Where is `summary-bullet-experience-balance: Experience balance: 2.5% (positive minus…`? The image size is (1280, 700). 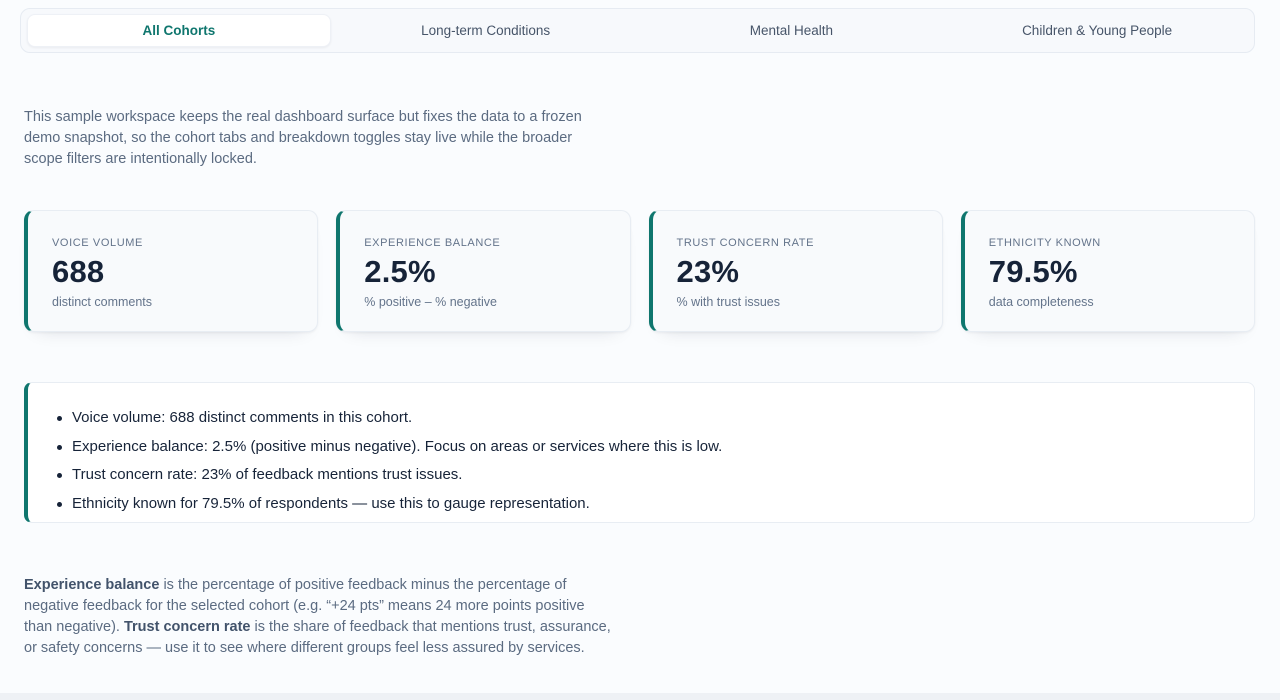
summary-bullet-experience-balance: Experience balance: 2.5% (positive minus… is located at coordinates (641, 447).